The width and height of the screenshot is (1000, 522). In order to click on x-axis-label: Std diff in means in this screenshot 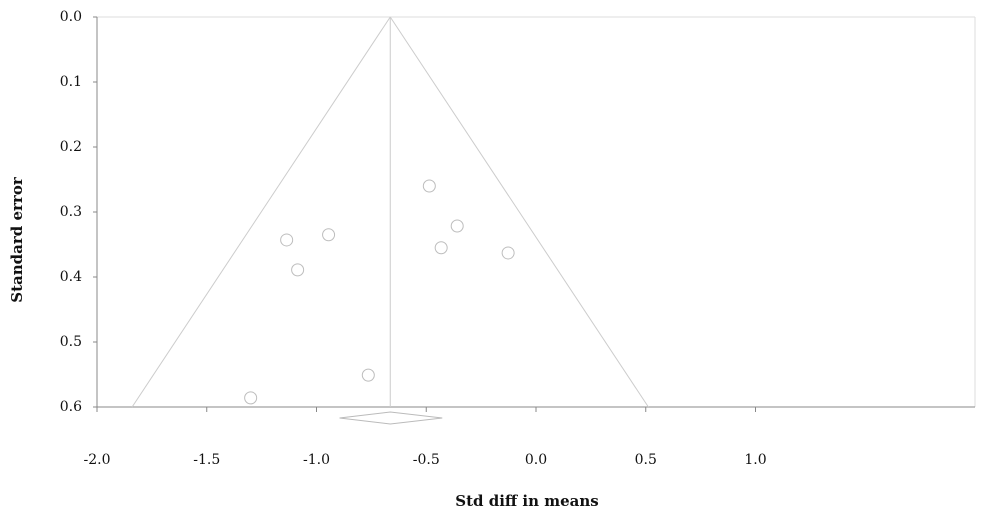, I will do `click(527, 501)`.